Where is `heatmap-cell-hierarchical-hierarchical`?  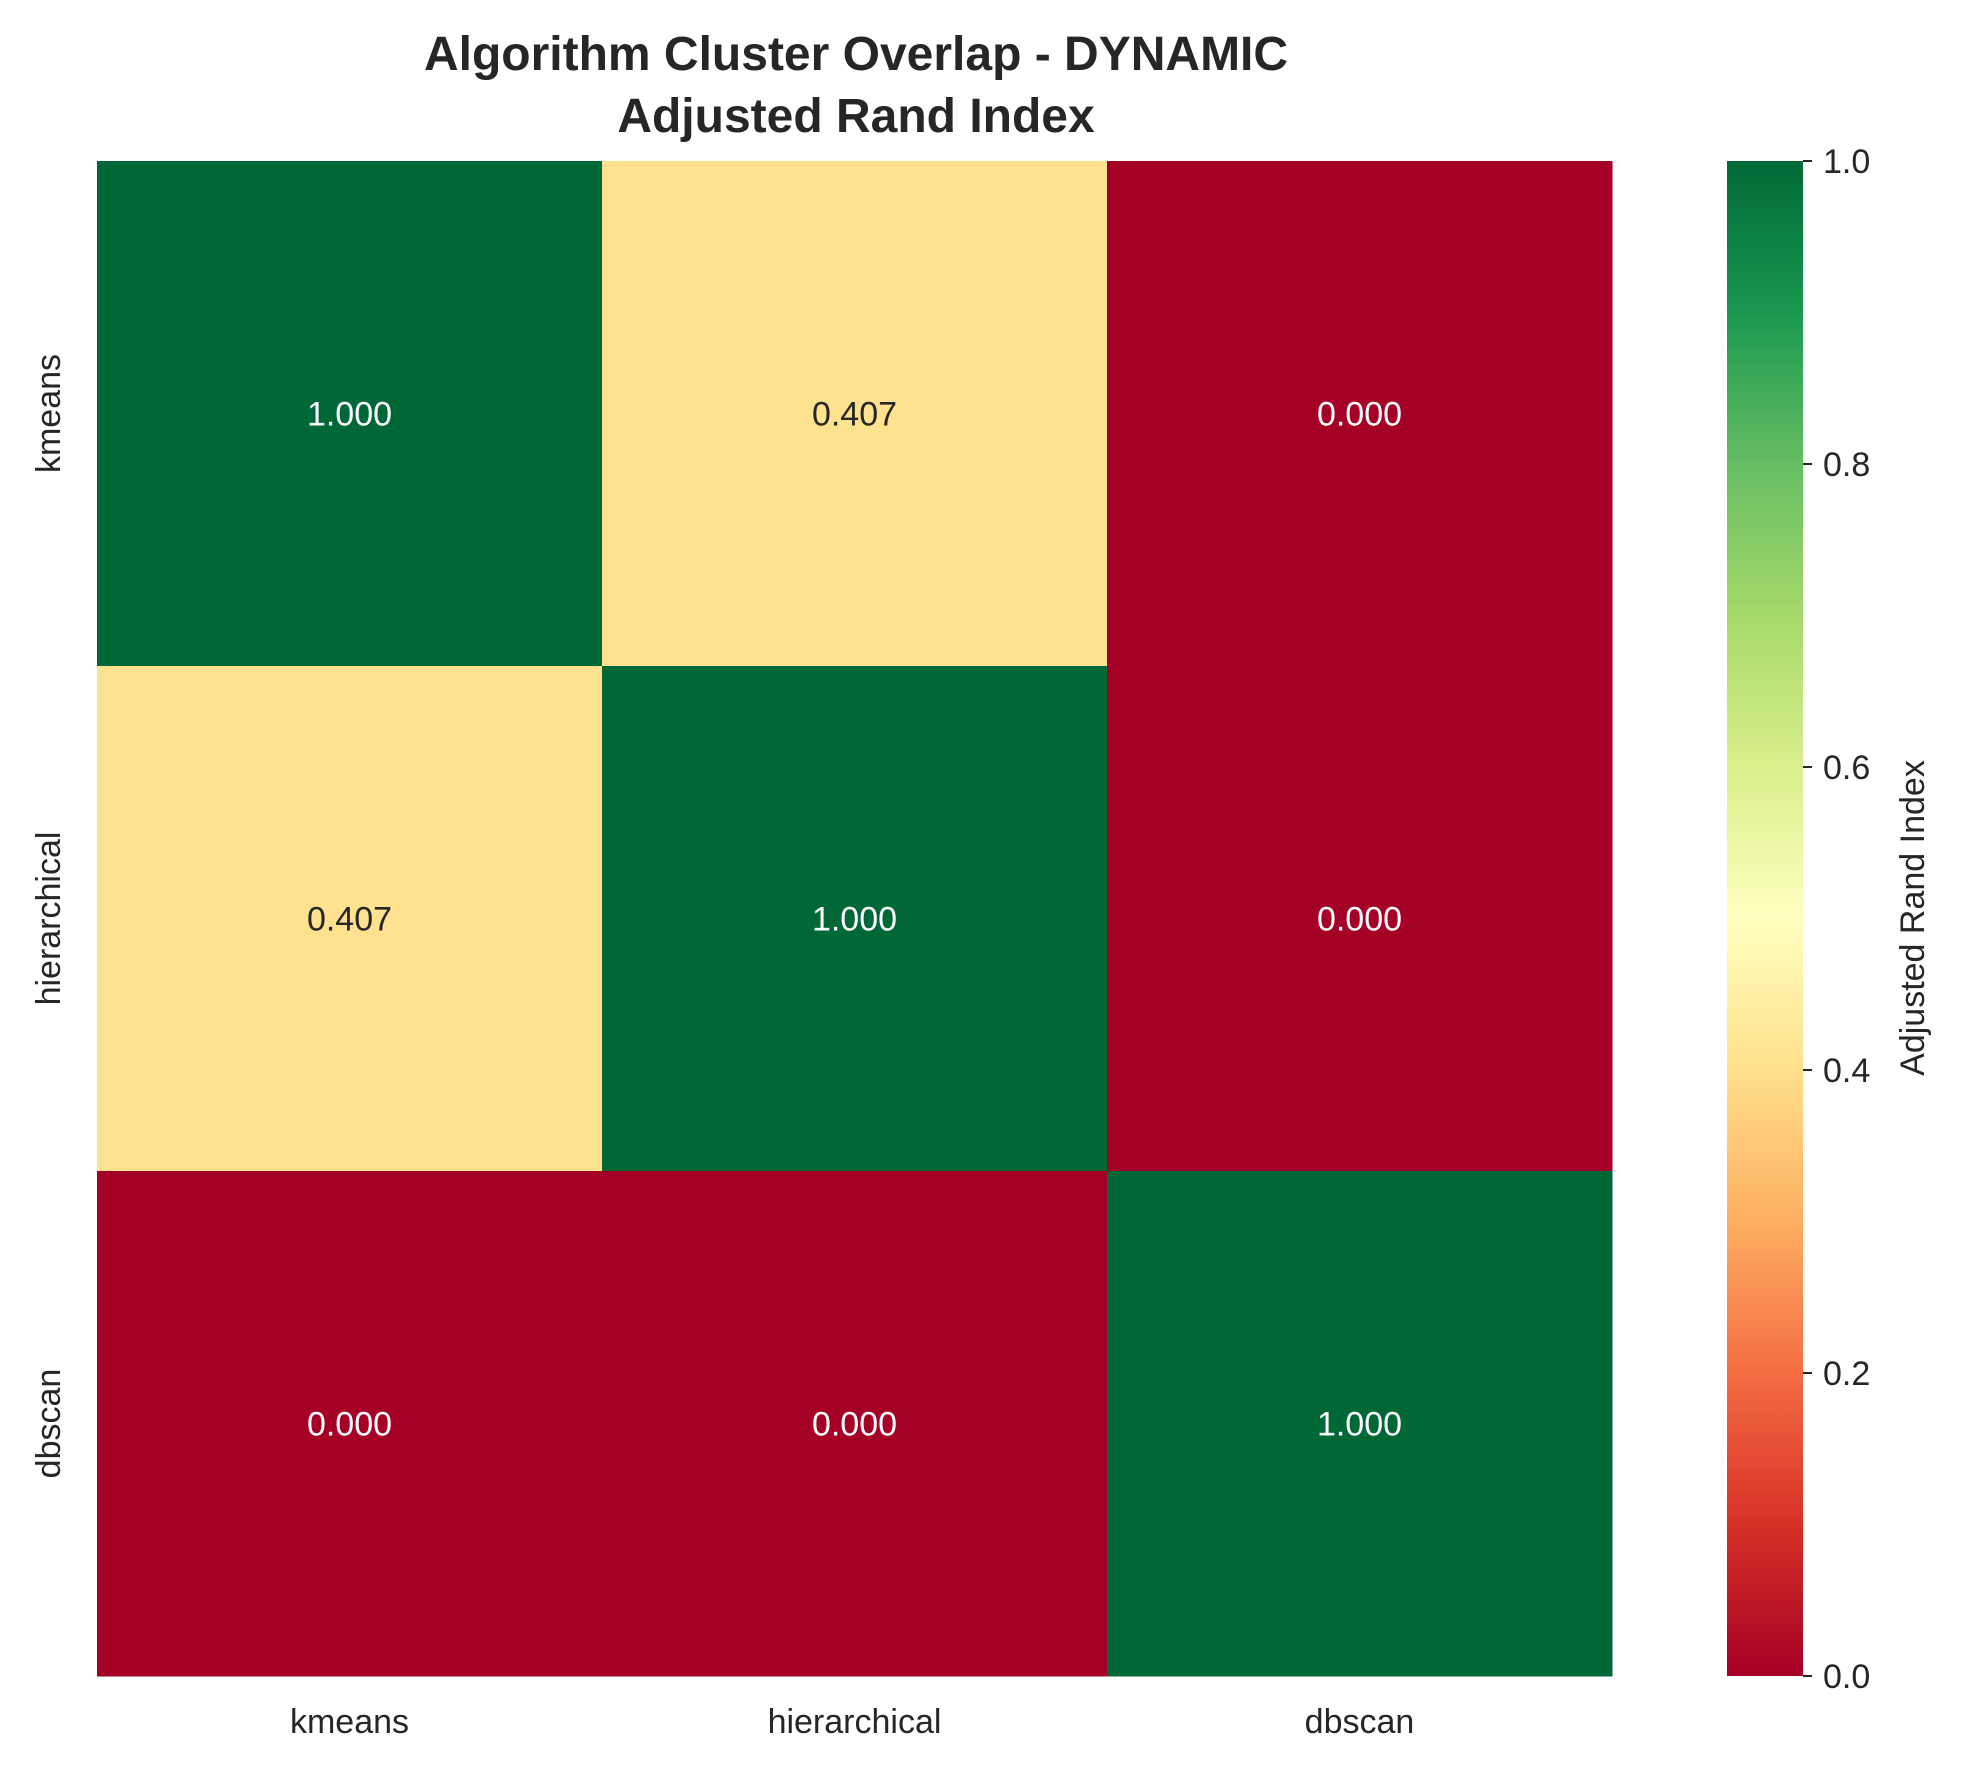 heatmap-cell-hierarchical-hierarchical is located at coordinates (855, 919).